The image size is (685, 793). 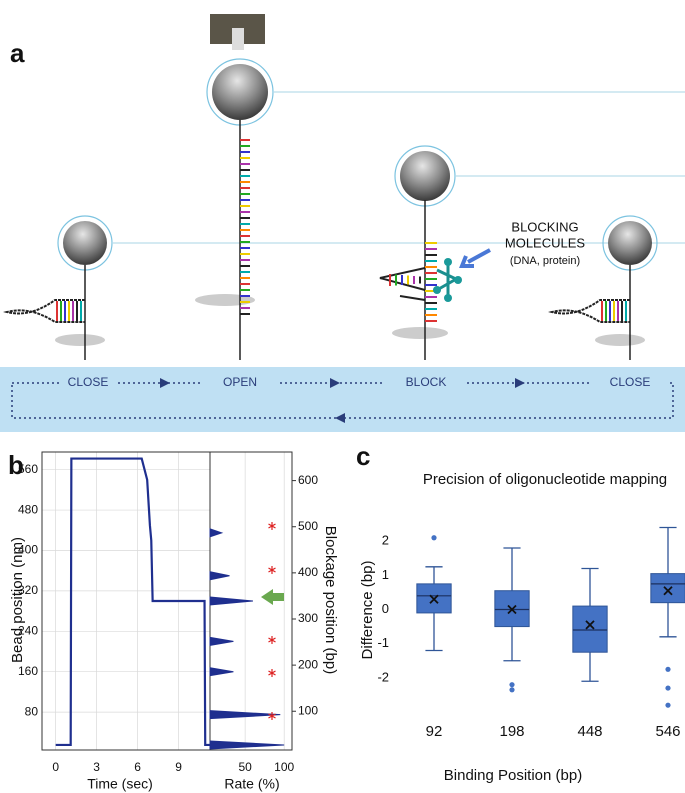 What do you see at coordinates (17, 53) in the screenshot?
I see `panel-label: a` at bounding box center [17, 53].